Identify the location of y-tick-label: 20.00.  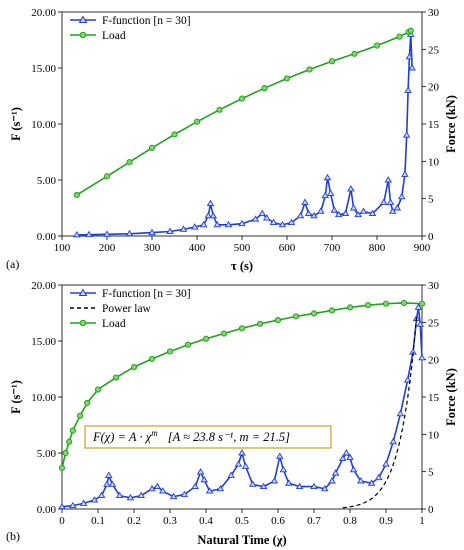
(43, 286).